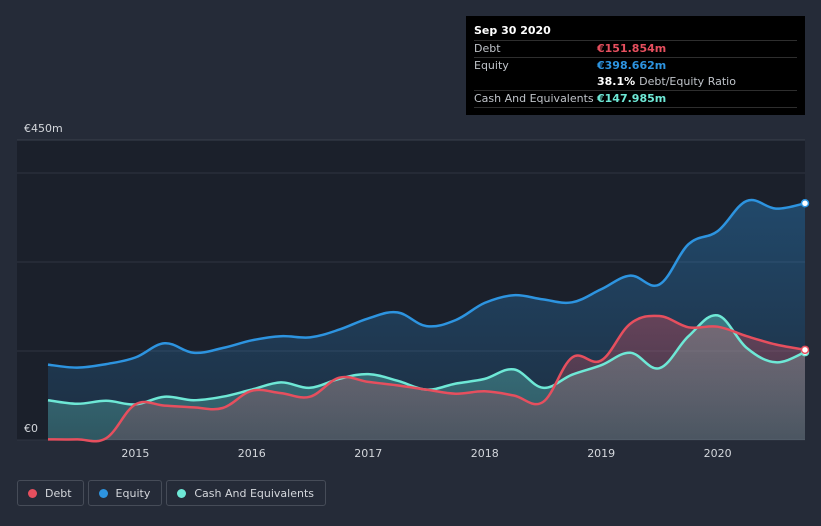  I want to click on tooltip-equity-row: Equity €398.662m, so click(635, 65).